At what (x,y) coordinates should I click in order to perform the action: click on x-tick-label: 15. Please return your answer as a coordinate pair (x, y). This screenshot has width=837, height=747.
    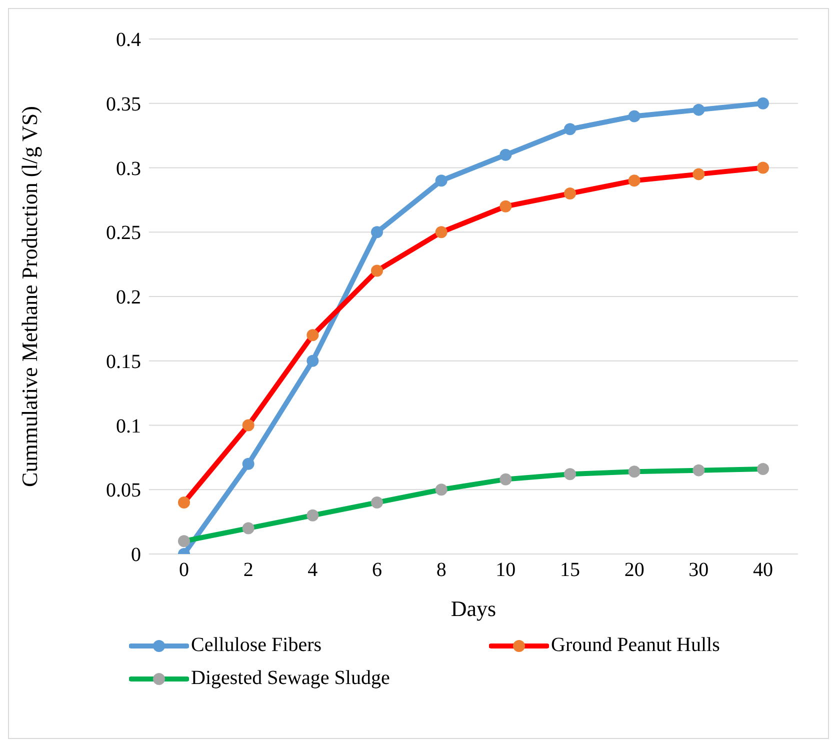
    Looking at the image, I should click on (570, 570).